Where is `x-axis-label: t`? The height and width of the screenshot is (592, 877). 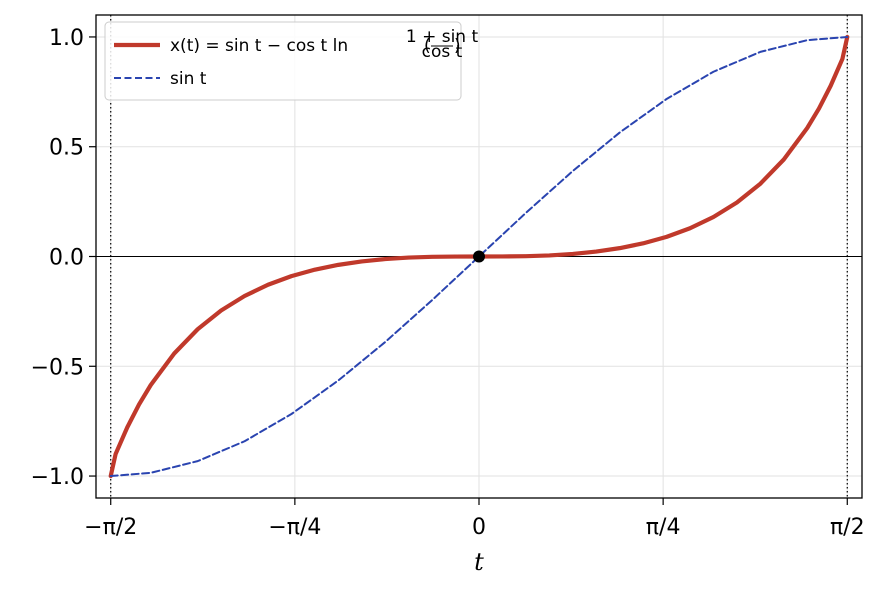 x-axis-label: t is located at coordinates (479, 562).